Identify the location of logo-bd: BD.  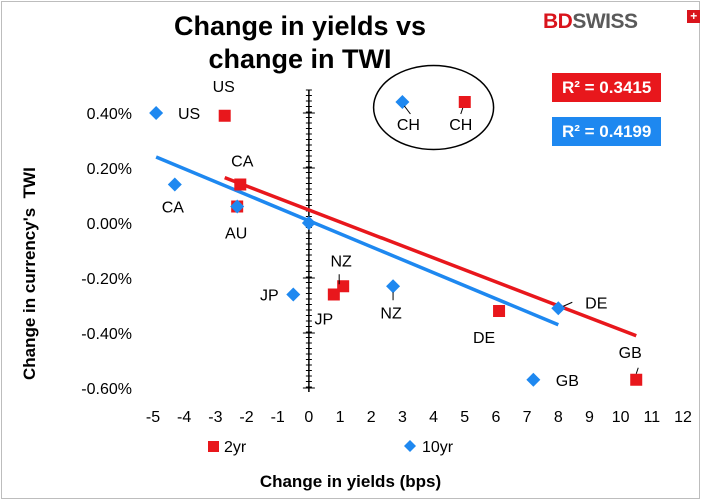
(558, 21).